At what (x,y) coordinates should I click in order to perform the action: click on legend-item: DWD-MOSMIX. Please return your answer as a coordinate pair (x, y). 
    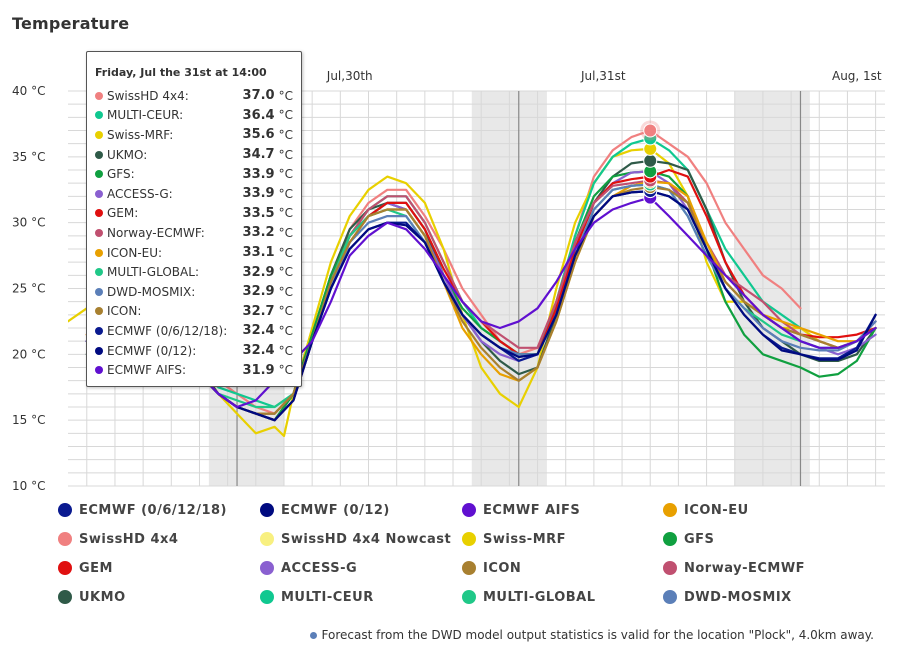
    Looking at the image, I should click on (727, 597).